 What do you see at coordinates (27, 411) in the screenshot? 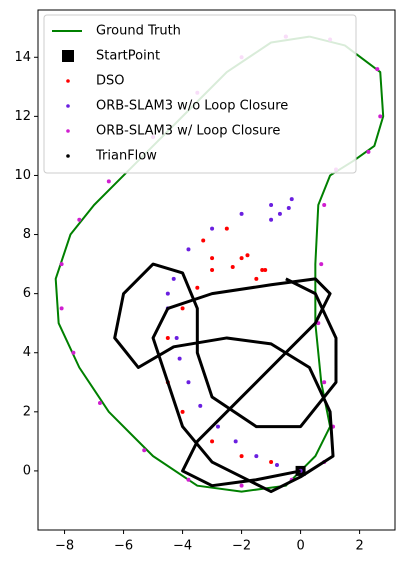
I see `y-tick-label: 2` at bounding box center [27, 411].